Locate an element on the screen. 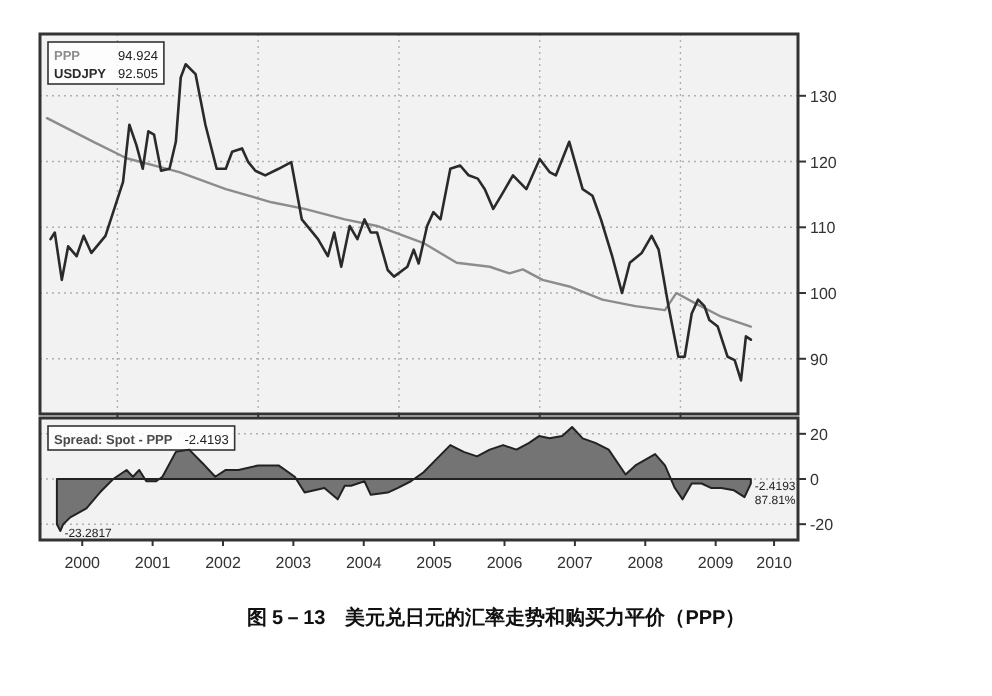 Image resolution: width=992 pixels, height=696 pixels. x-tick-label: 2007 is located at coordinates (575, 563).